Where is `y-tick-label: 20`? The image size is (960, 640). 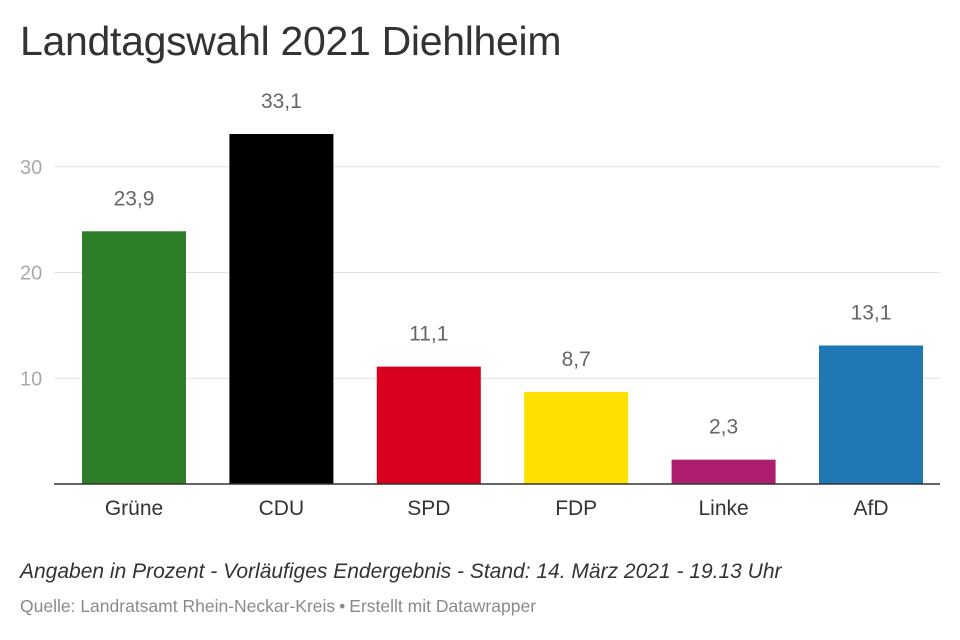
y-tick-label: 20 is located at coordinates (31, 274).